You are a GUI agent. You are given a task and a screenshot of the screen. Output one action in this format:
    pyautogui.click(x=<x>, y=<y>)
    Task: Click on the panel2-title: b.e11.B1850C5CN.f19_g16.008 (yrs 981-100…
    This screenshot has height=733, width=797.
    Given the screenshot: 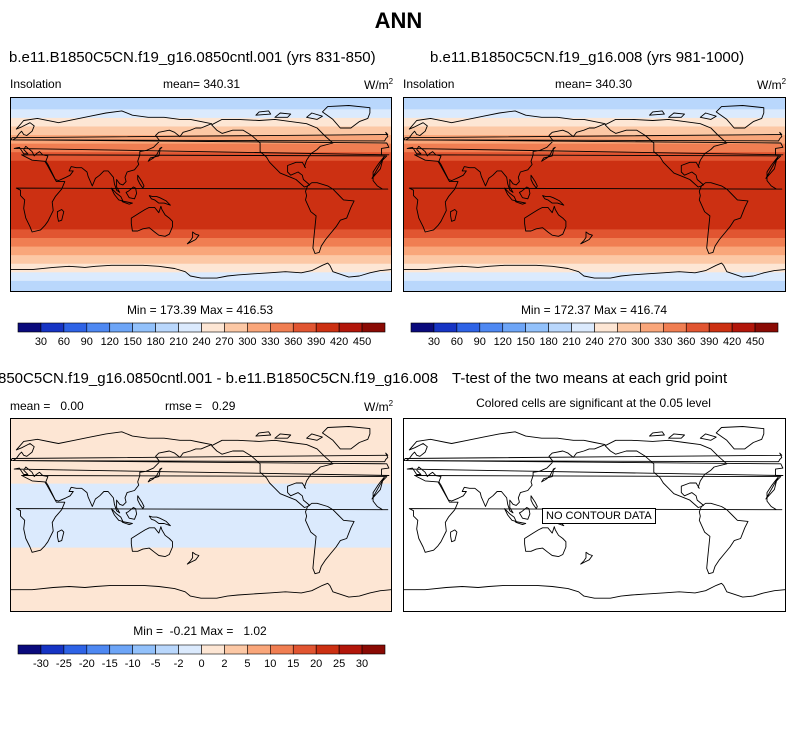 What is the action you would take?
    pyautogui.click(x=587, y=57)
    